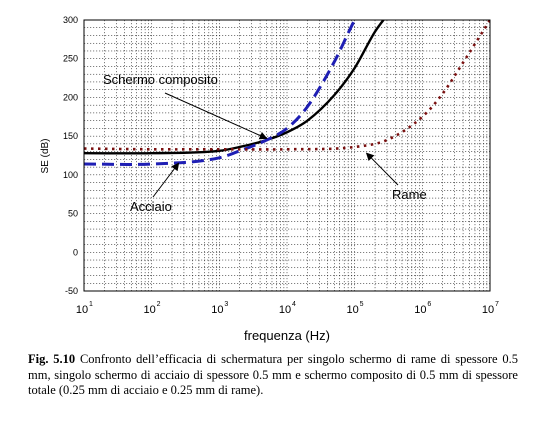  What do you see at coordinates (70, 59) in the screenshot?
I see `y-tick-label: 250` at bounding box center [70, 59].